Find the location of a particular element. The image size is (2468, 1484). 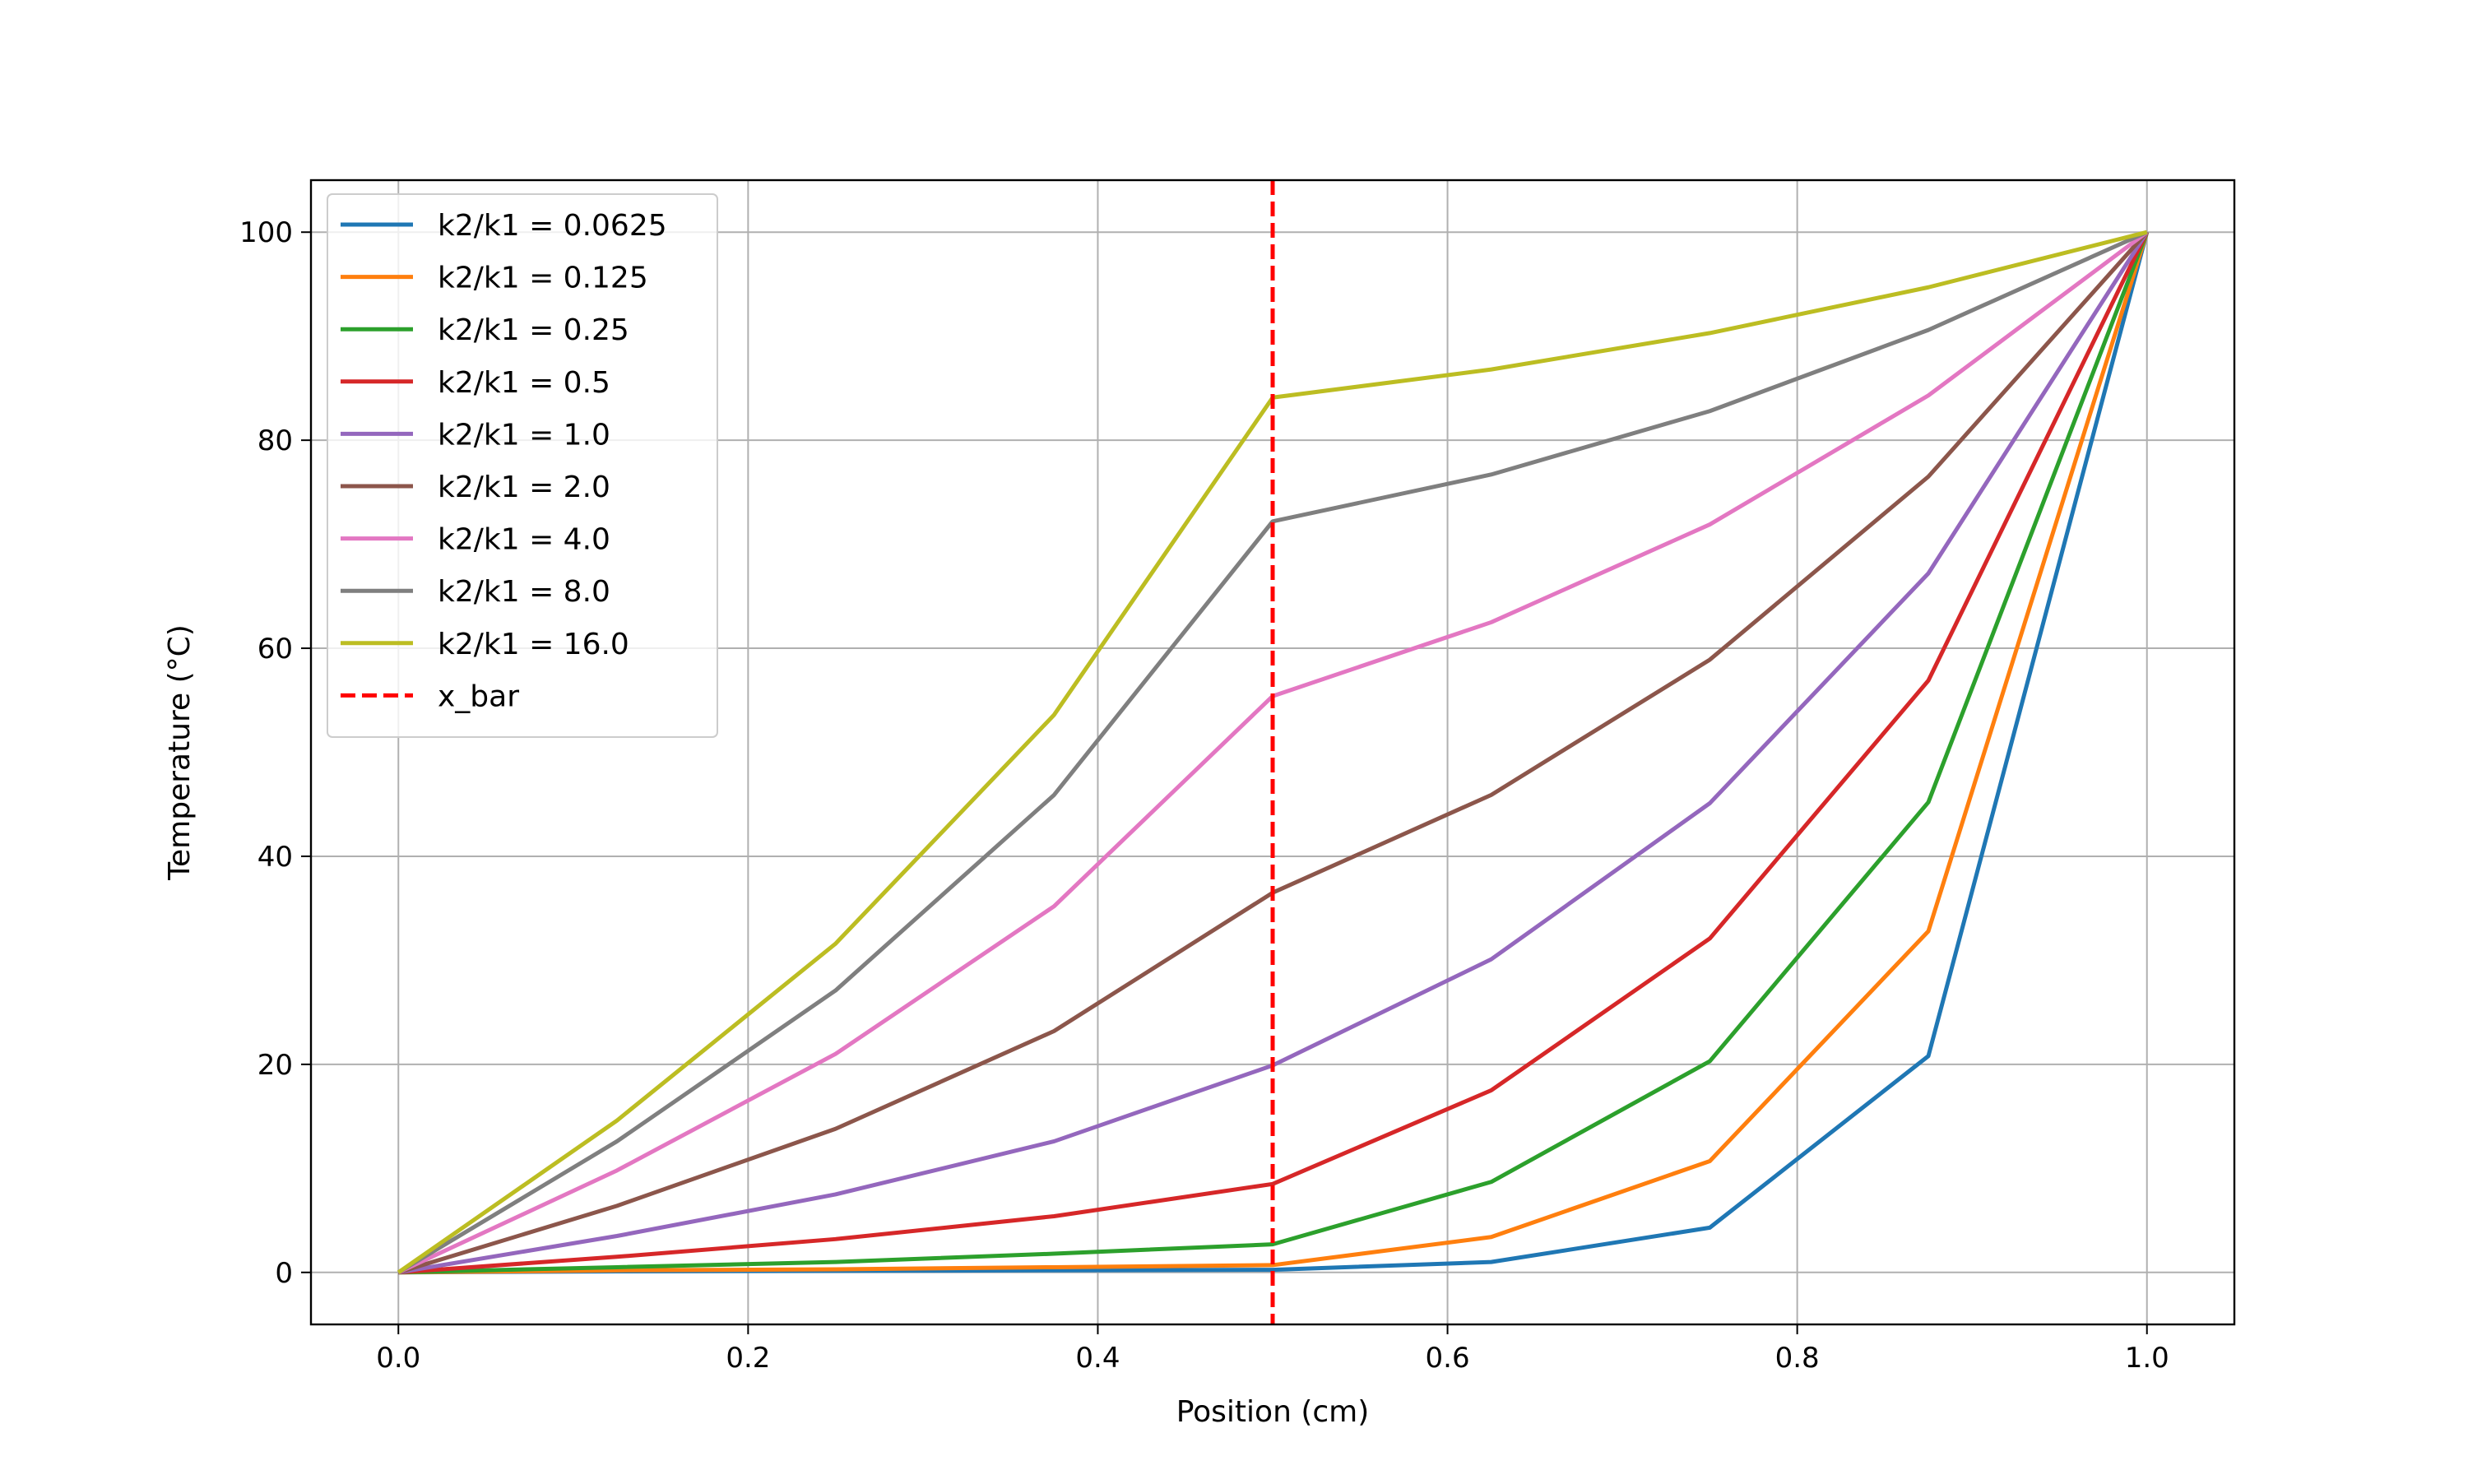

legend-label: k2/k1 = 4.0 is located at coordinates (524, 540).